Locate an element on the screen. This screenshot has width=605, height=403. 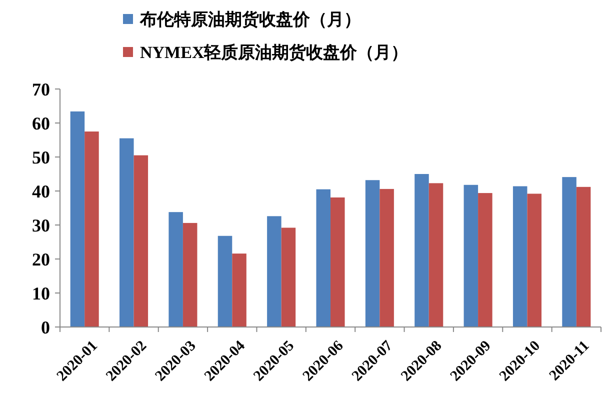
y-tick-label: 50 is located at coordinates (41, 157).